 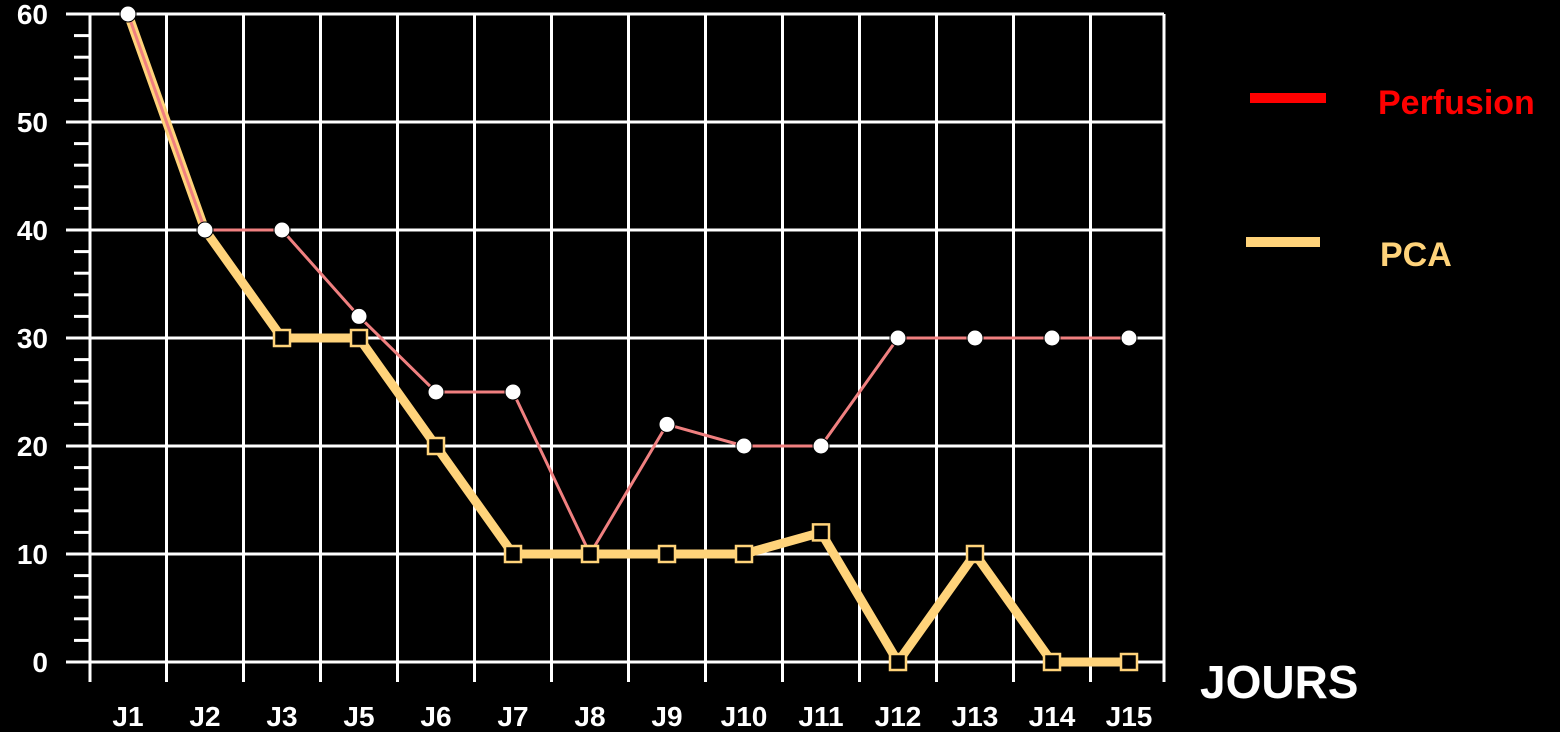 I want to click on y-tick-label: 30, so click(x=32, y=338).